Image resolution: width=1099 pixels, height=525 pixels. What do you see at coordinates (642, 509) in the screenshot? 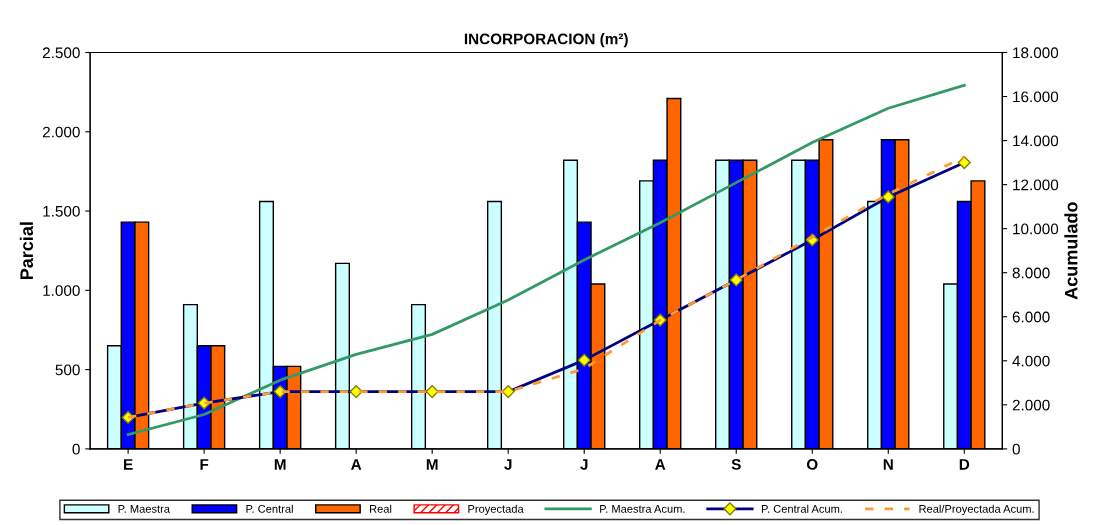
I see `legend-label: P. Maestra Acum.` at bounding box center [642, 509].